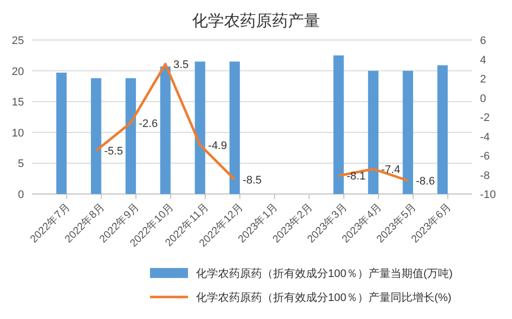  Describe the element at coordinates (485, 118) in the screenshot. I see `y2-tick-label: -2` at that location.